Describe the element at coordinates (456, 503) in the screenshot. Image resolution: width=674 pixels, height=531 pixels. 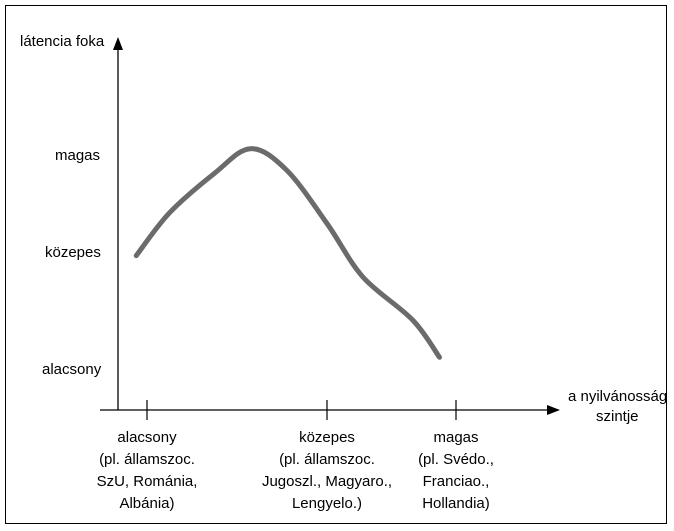
I see `x-category-high-line4: Hollandia)` at that location.